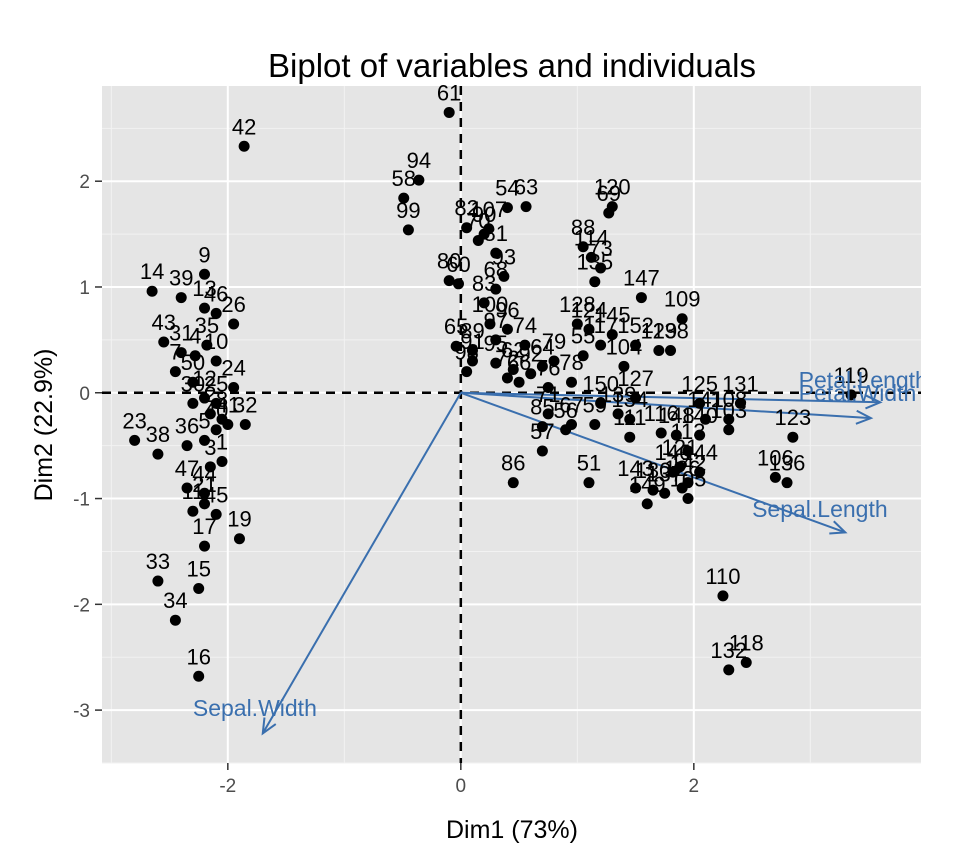 The height and width of the screenshot is (864, 960). I want to click on individual-label: 30, so click(193, 383).